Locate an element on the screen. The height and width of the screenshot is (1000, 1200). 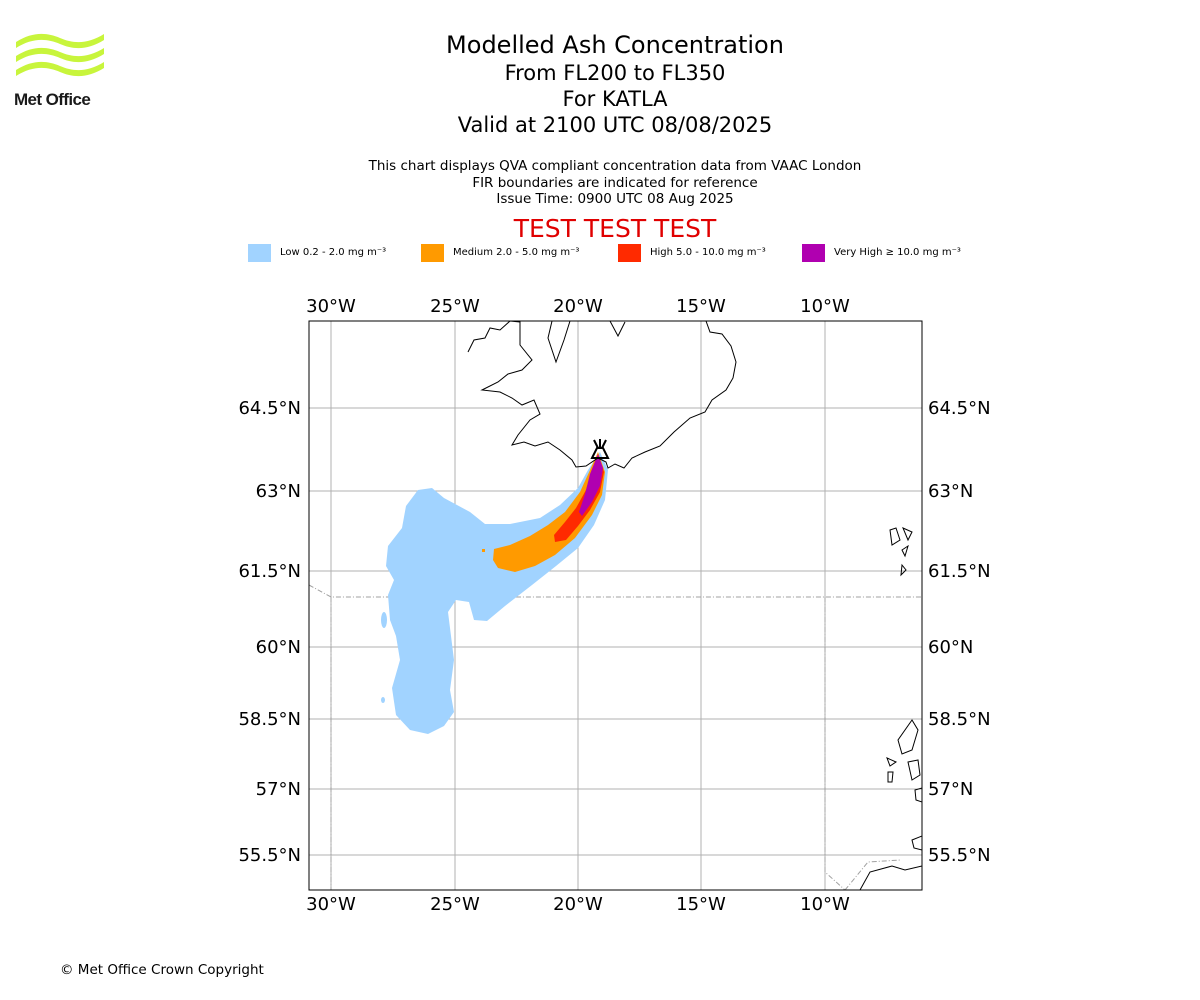
legend-swatch-low is located at coordinates (259, 253).